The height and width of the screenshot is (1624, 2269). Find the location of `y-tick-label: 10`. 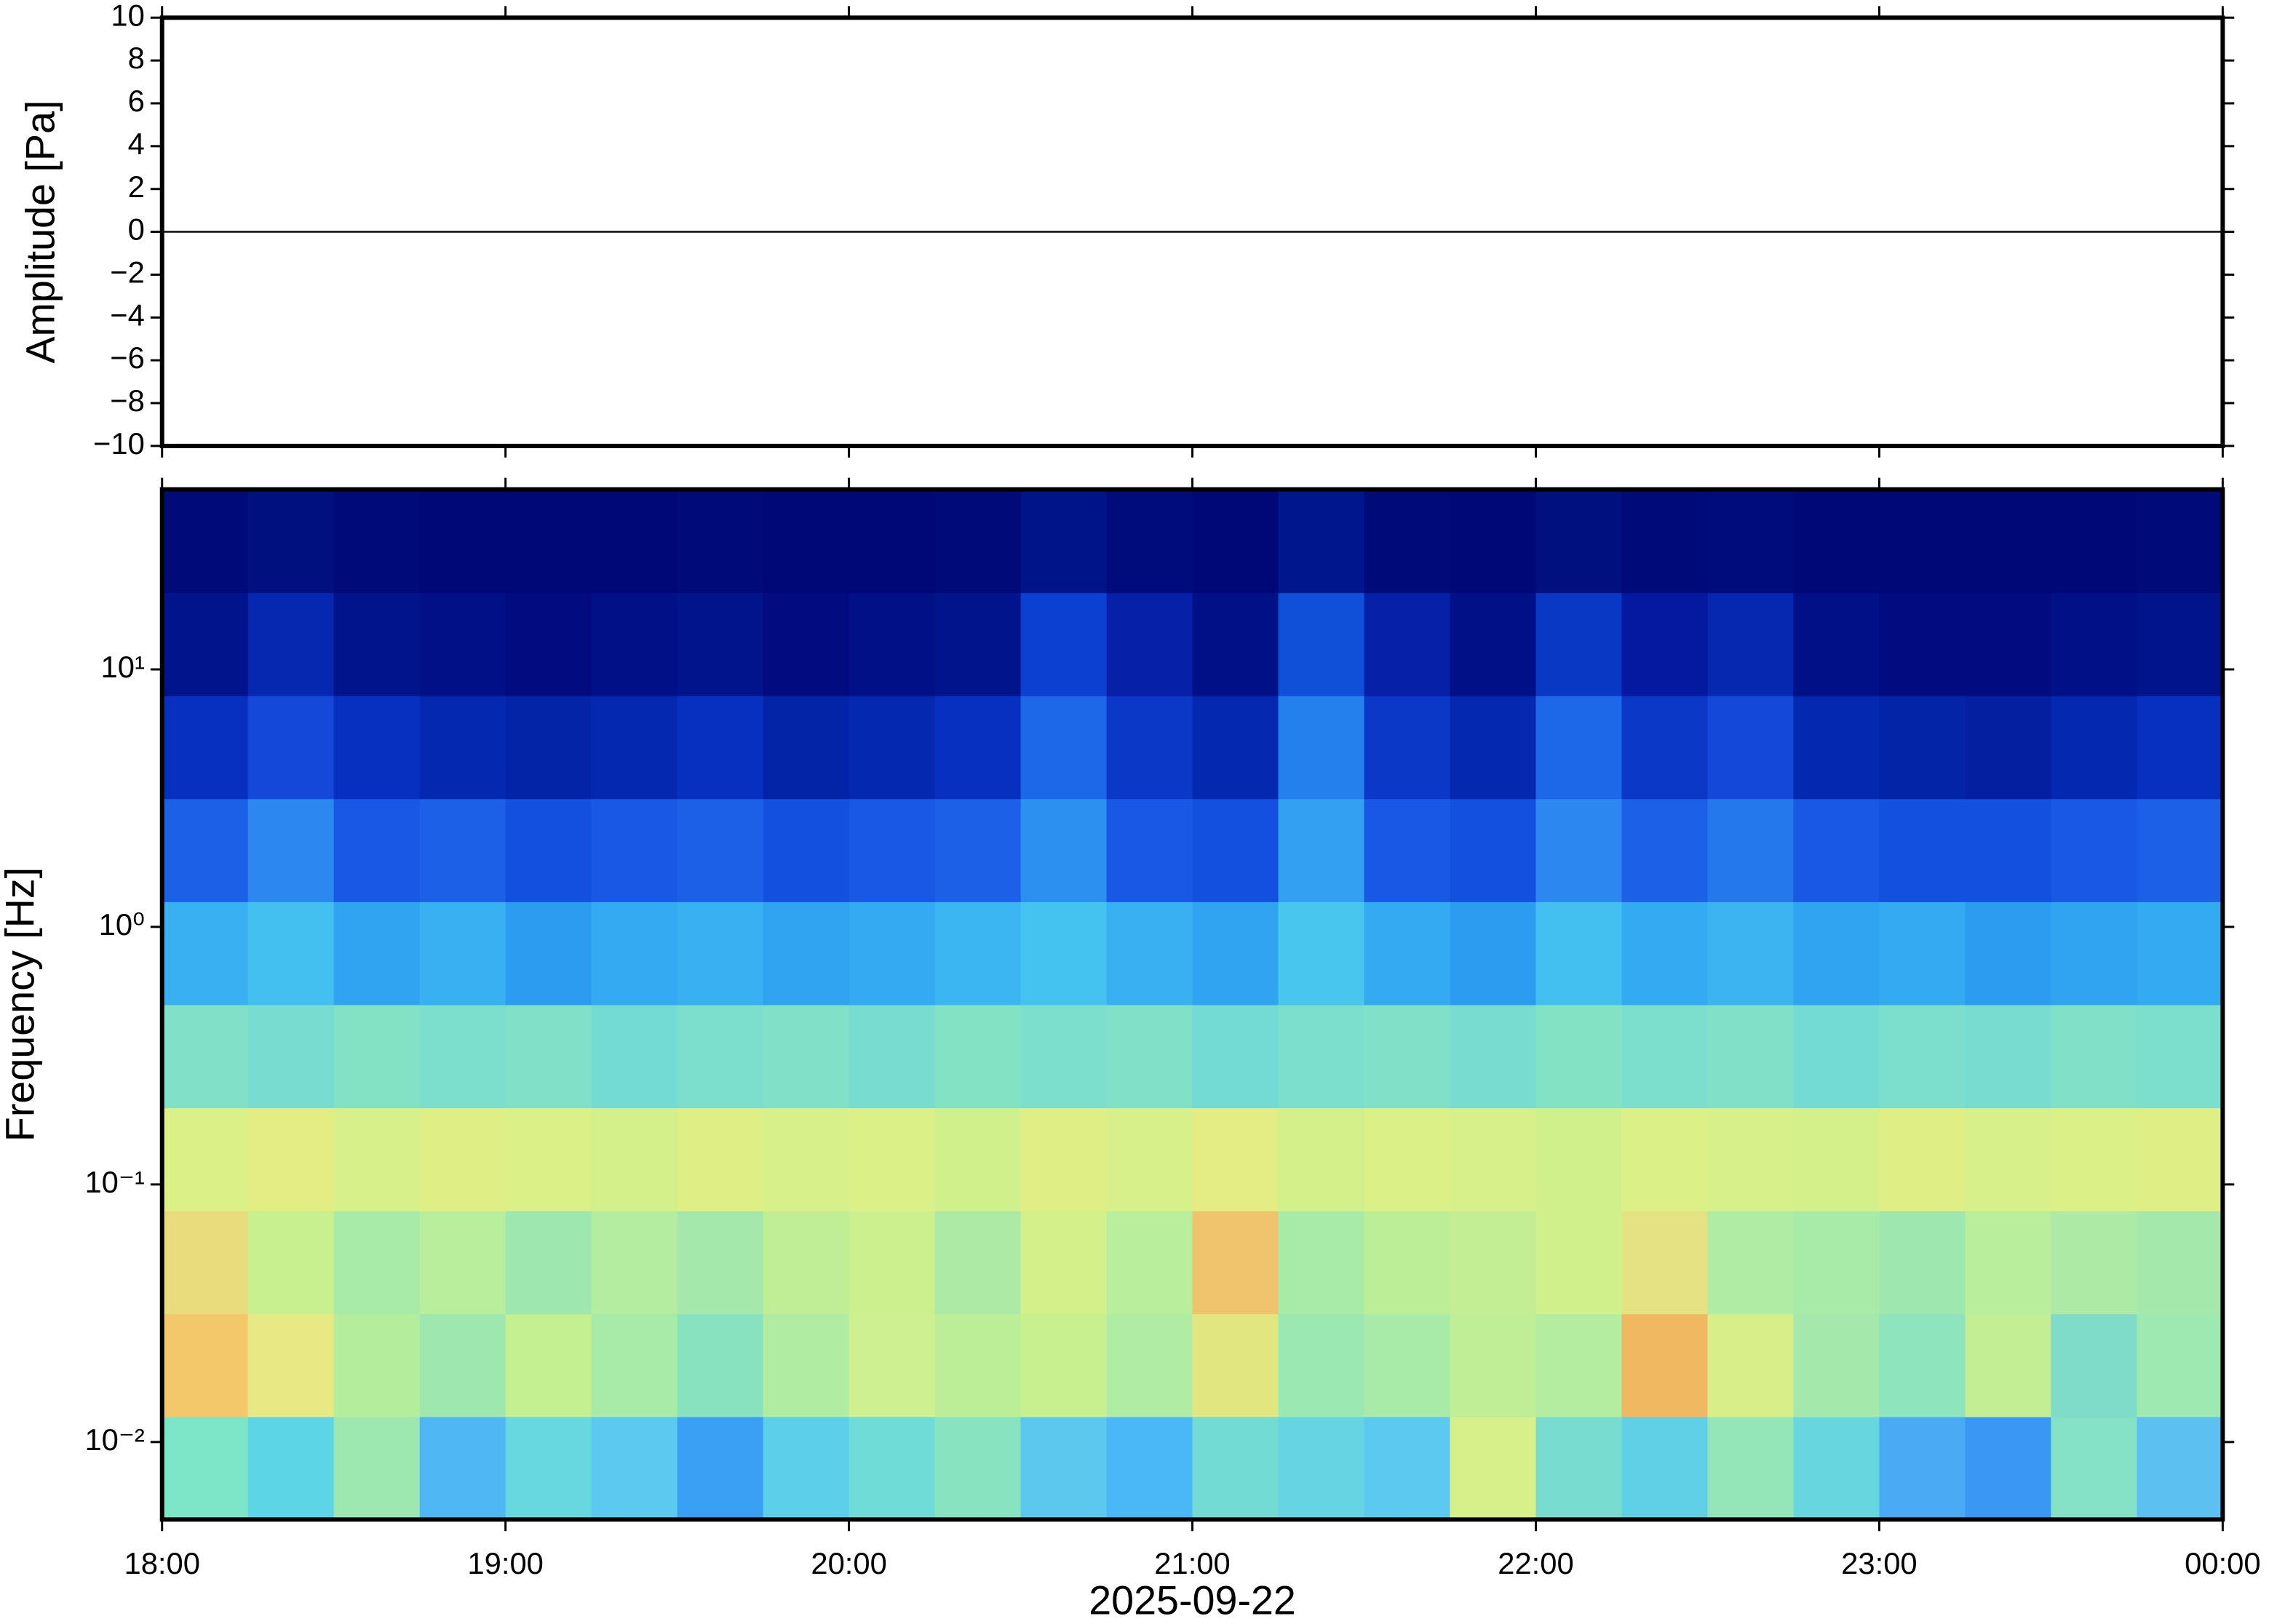

y-tick-label: 10 is located at coordinates (127, 16).